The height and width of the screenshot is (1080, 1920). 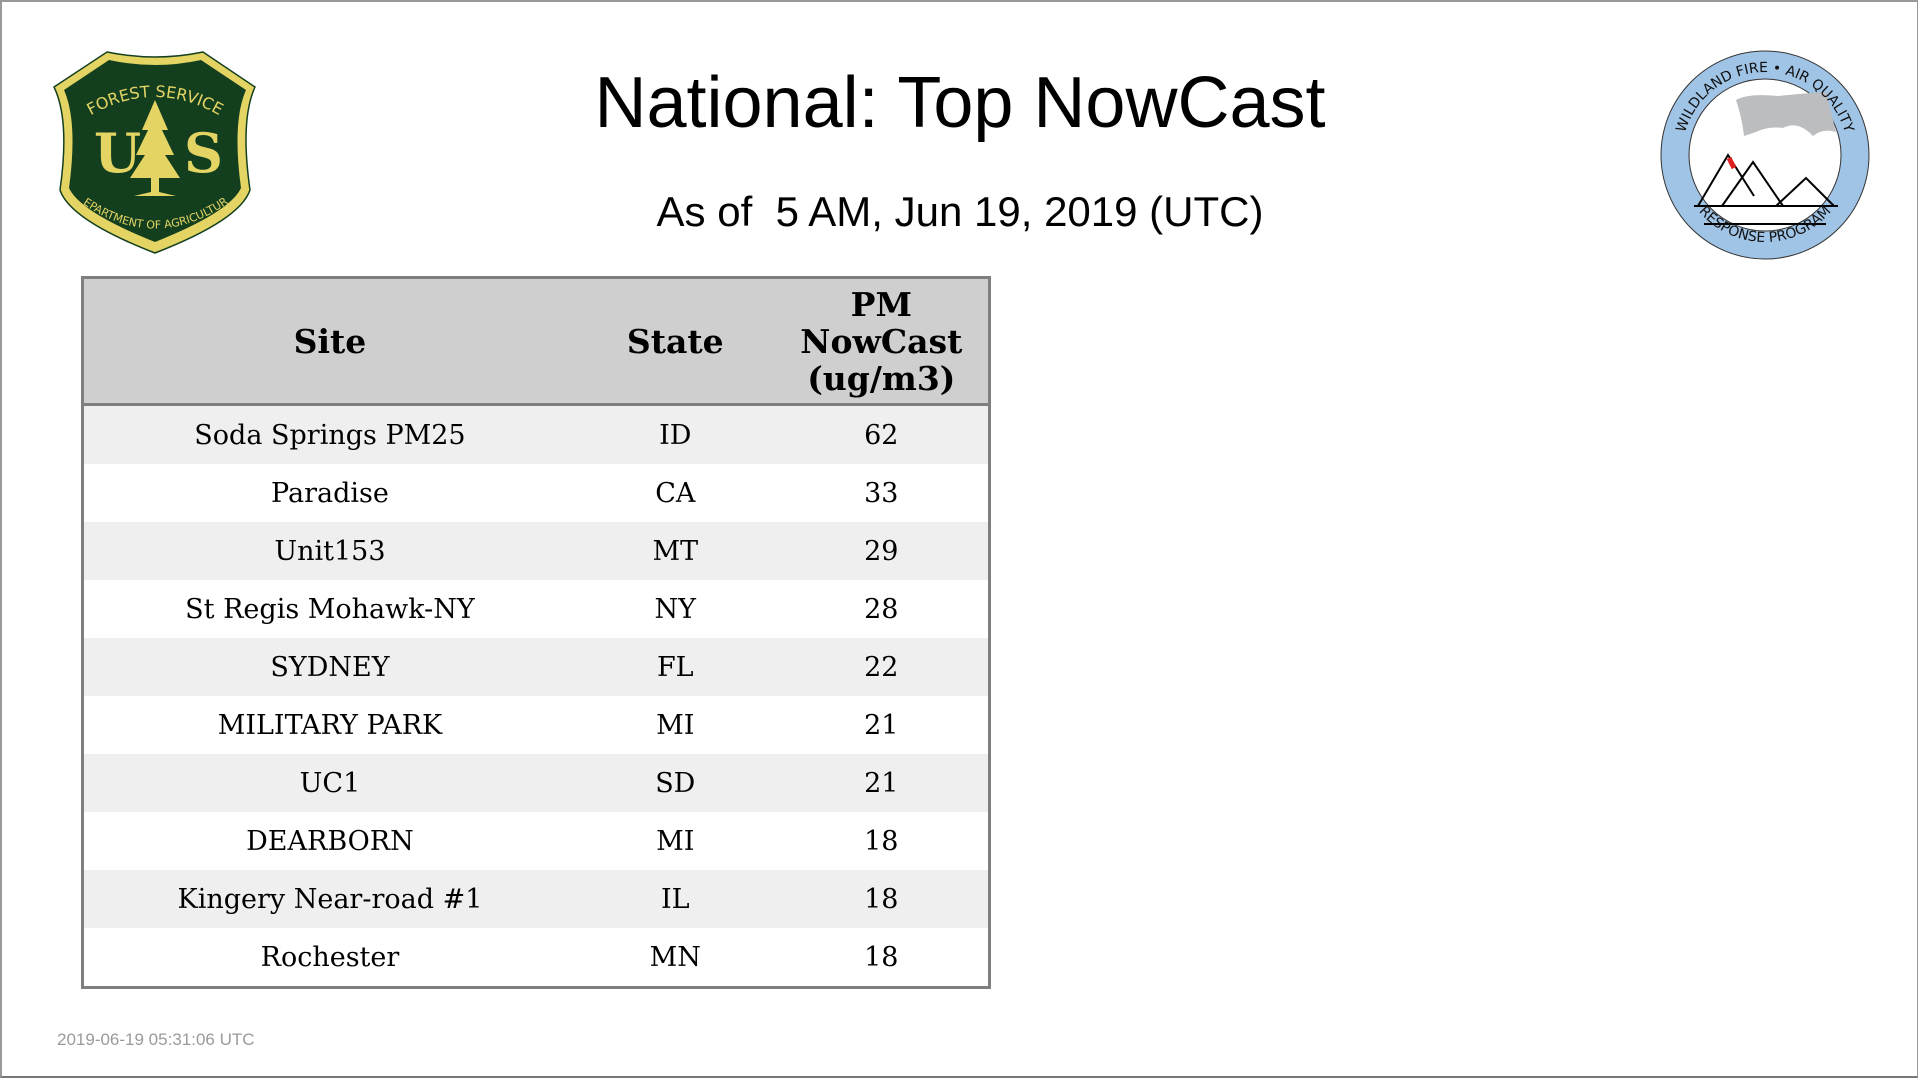 I want to click on table-row: Rochester MN 18, so click(x=536, y=958).